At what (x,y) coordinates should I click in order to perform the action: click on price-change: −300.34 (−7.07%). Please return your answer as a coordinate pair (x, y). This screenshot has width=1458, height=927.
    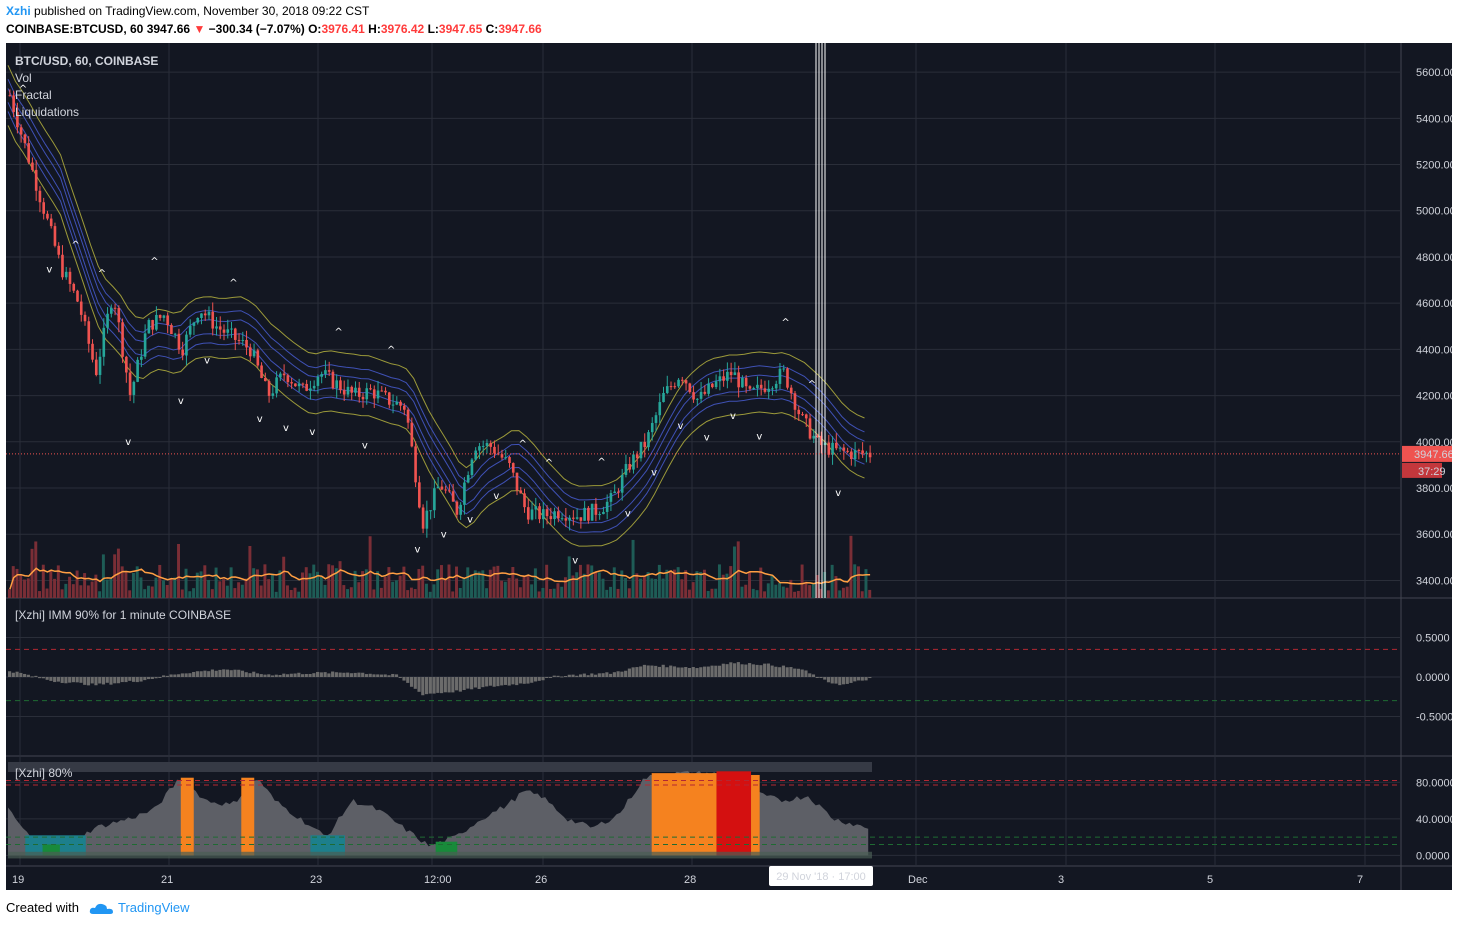
    Looking at the image, I should click on (256, 29).